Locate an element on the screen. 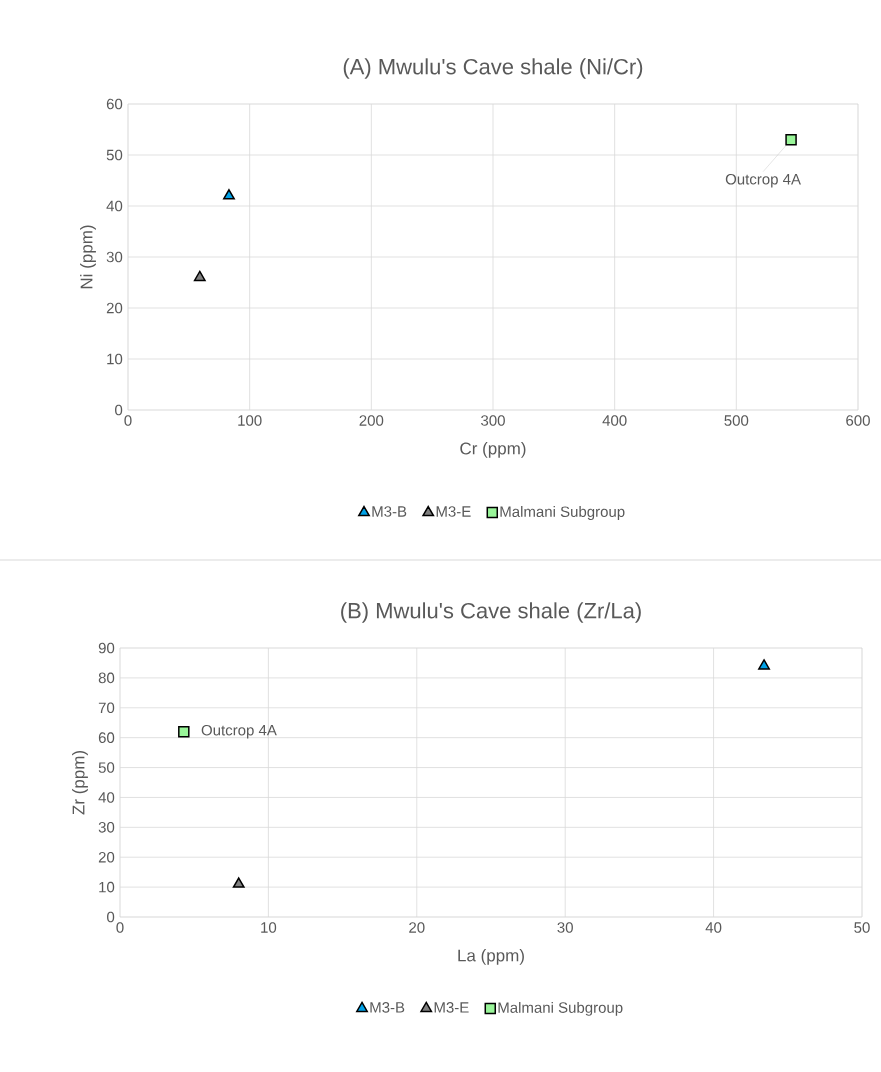 Image resolution: width=881 pixels, height=1072 pixels. x-tick-label: 0 is located at coordinates (128, 420).